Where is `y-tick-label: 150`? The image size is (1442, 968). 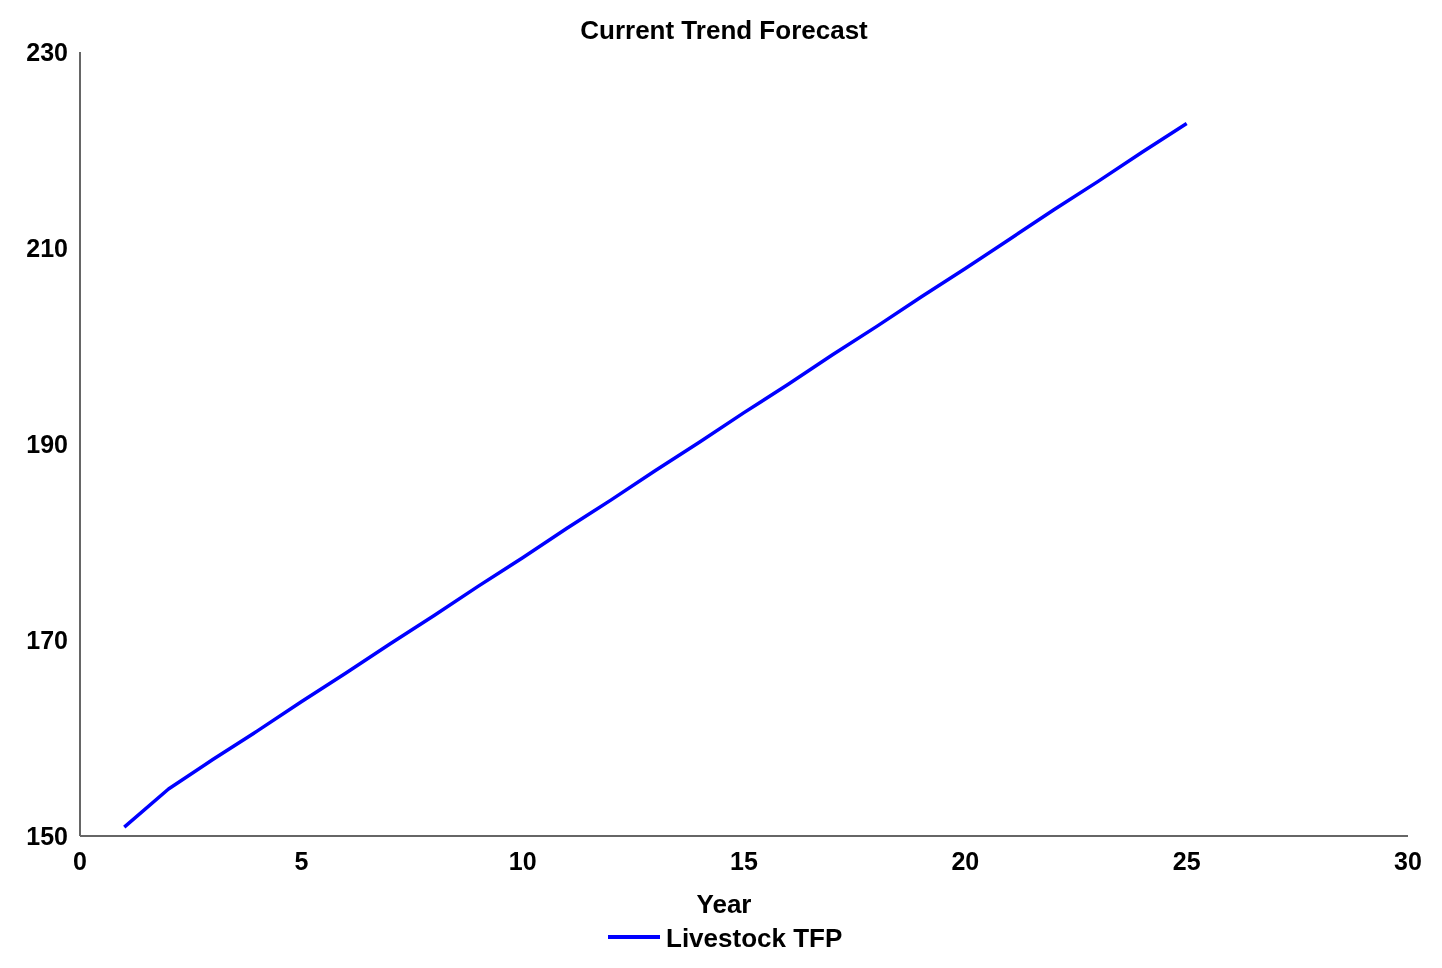
y-tick-label: 150 is located at coordinates (47, 835).